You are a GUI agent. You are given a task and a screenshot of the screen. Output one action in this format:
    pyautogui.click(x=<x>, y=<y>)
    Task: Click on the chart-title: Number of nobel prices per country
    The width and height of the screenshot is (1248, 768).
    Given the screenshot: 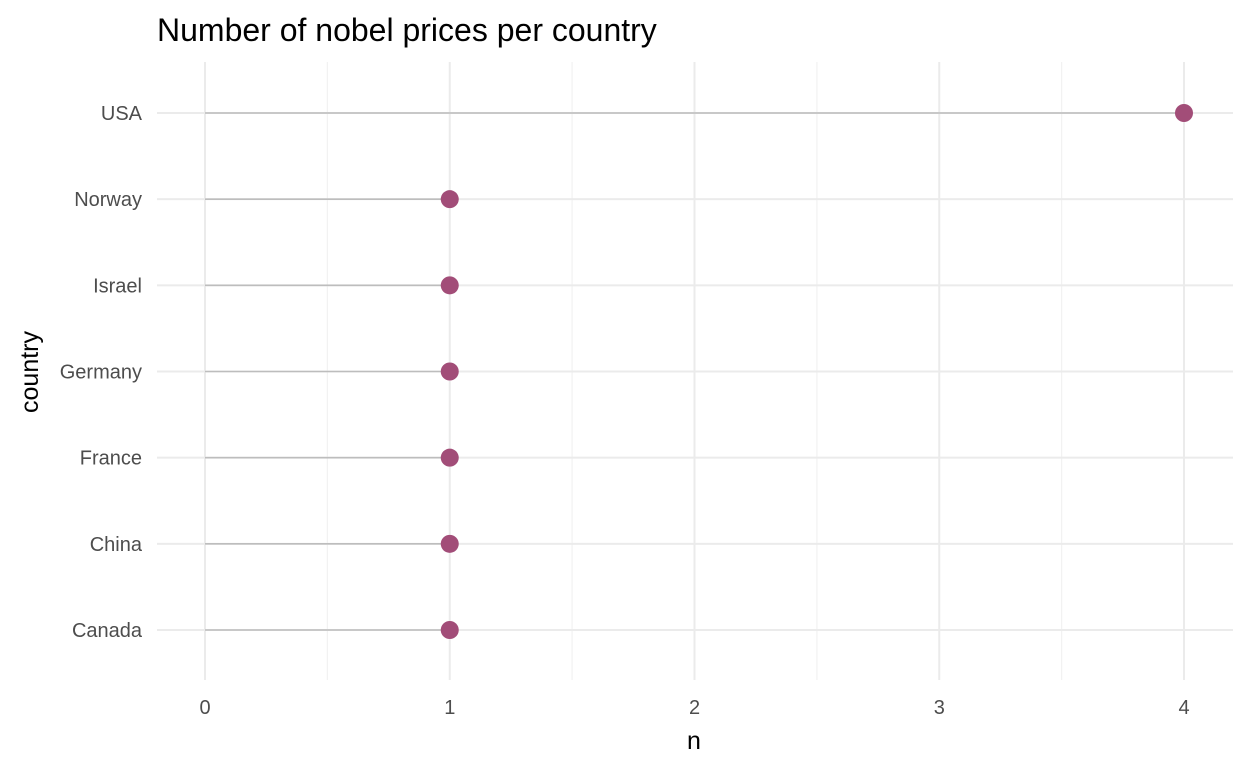 What is the action you would take?
    pyautogui.click(x=407, y=30)
    